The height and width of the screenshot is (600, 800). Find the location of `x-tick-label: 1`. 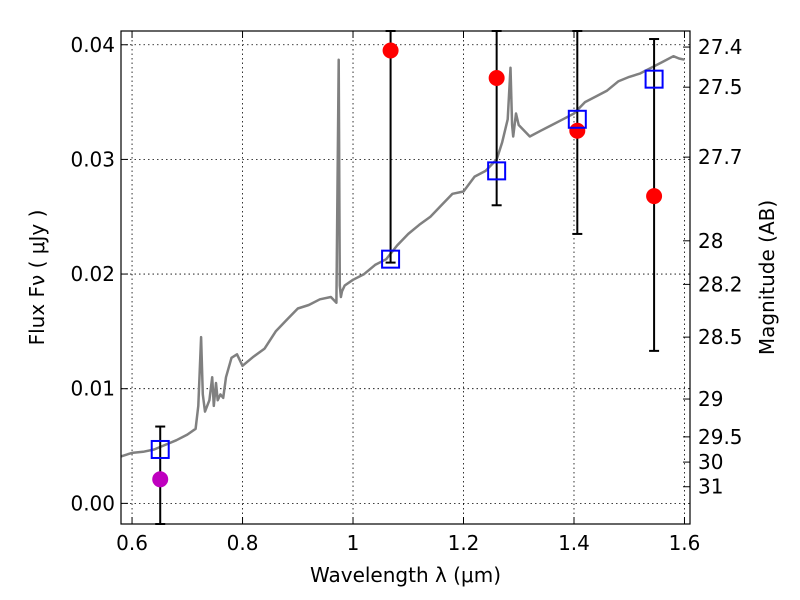

x-tick-label: 1 is located at coordinates (353, 543).